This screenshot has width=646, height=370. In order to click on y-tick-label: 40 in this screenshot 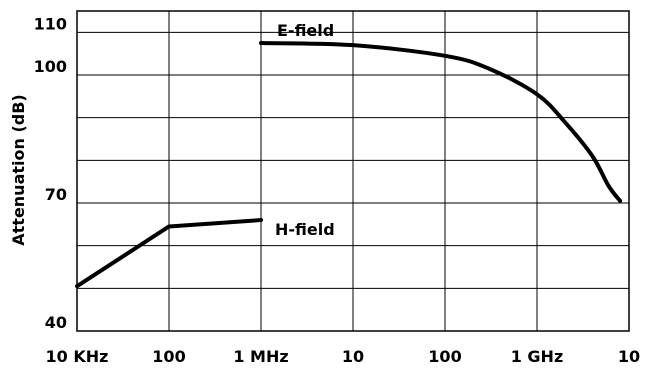, I will do `click(56, 322)`.